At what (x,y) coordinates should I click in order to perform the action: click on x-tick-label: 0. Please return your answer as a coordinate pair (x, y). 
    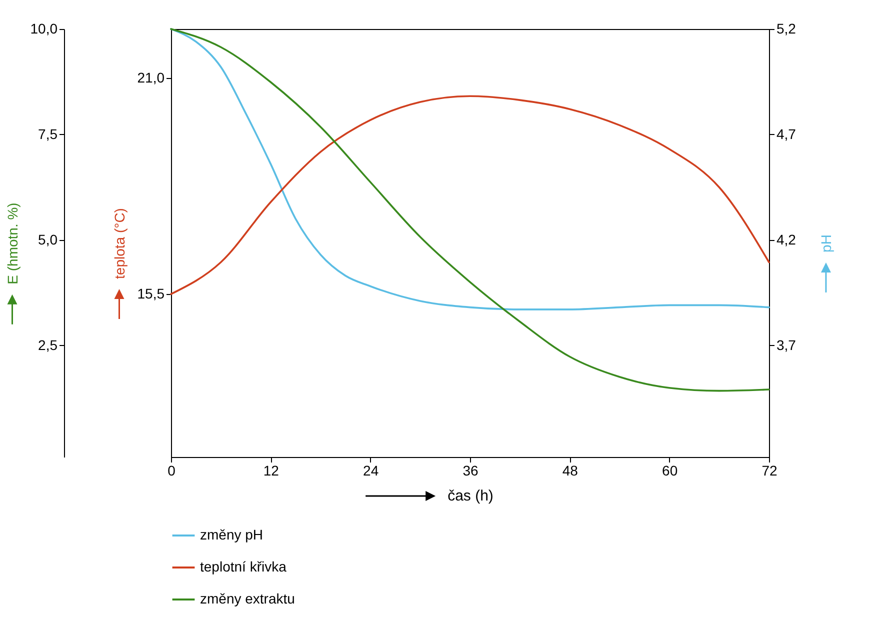
    Looking at the image, I should click on (172, 470).